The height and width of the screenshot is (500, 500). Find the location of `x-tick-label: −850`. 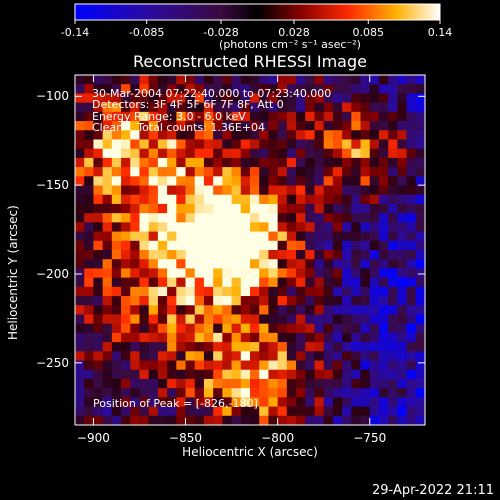

x-tick-label: −850 is located at coordinates (185, 438).